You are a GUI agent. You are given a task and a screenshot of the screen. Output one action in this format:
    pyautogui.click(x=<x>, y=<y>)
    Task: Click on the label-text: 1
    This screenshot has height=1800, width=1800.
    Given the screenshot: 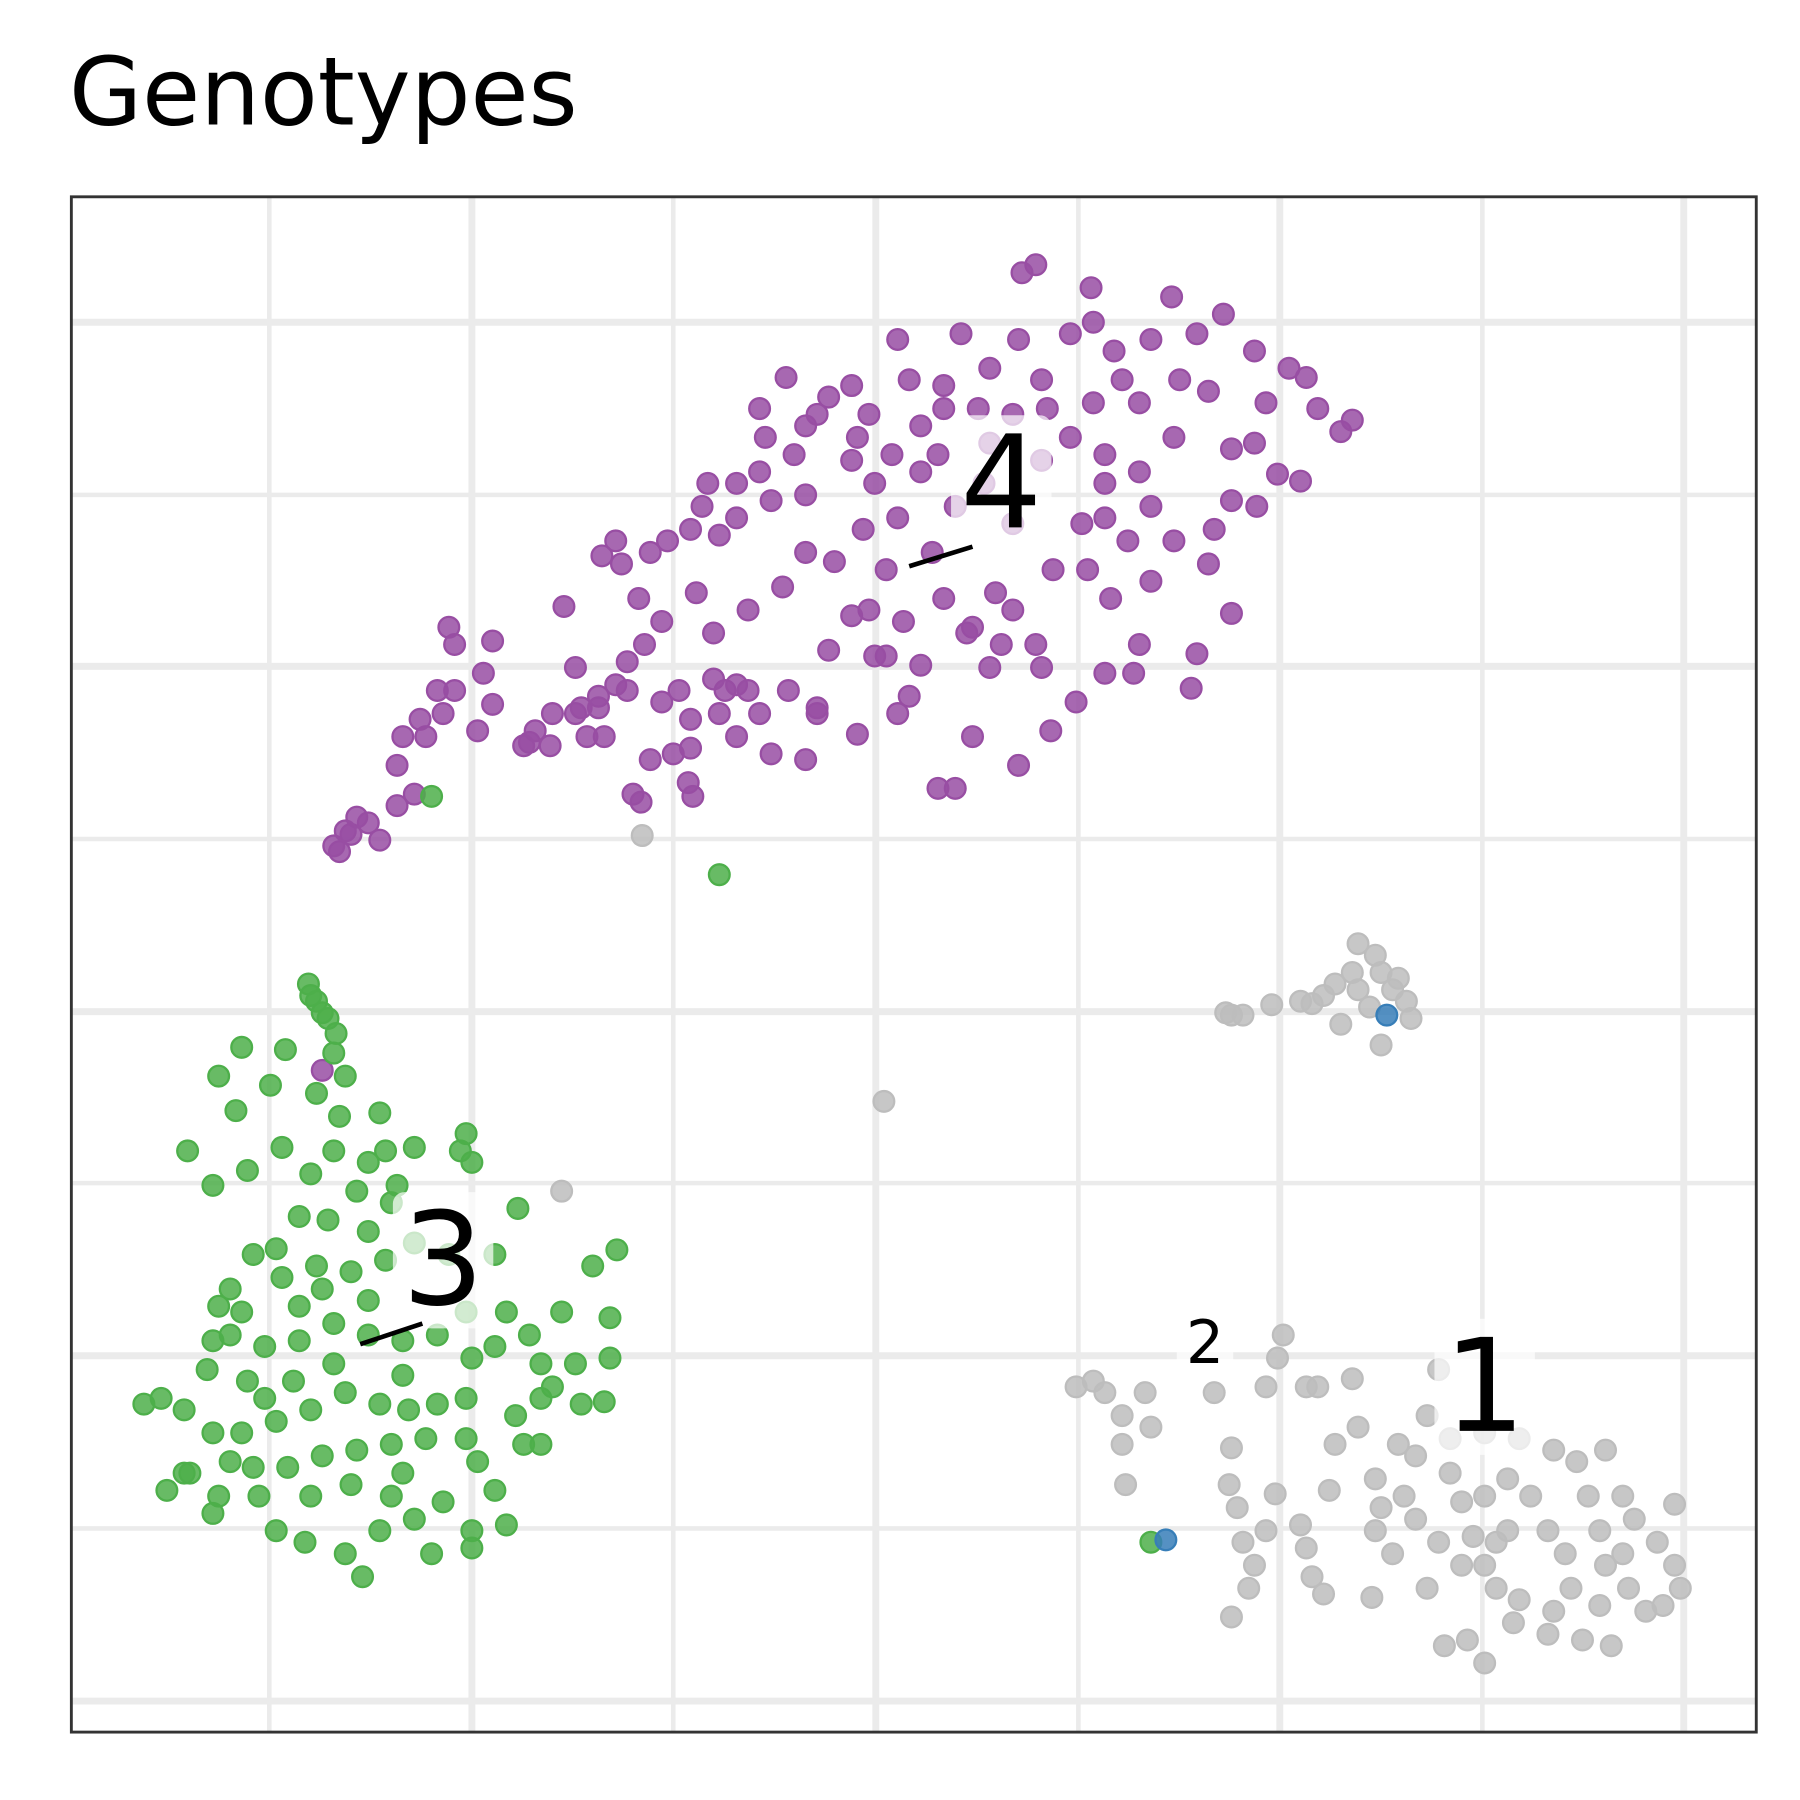 What is the action you would take?
    pyautogui.click(x=1485, y=1387)
    